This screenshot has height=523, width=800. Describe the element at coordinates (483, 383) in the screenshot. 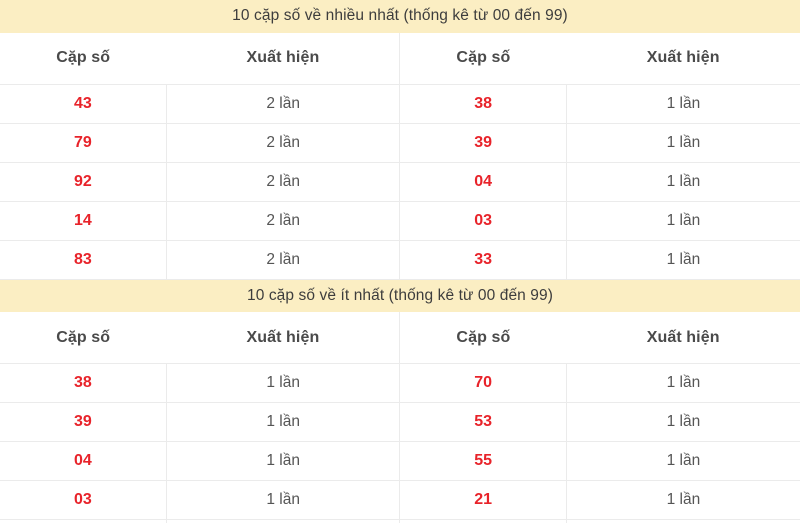

I see `pair-number: 70` at that location.